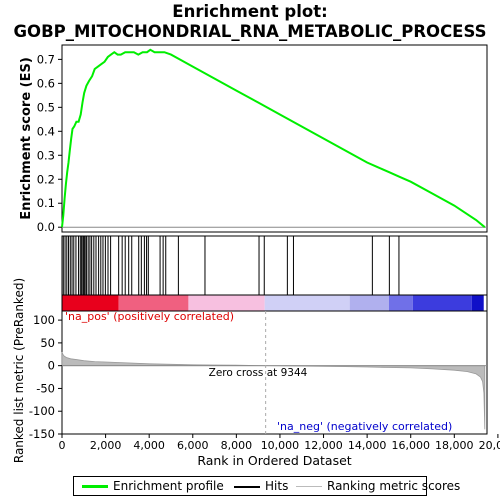  Describe the element at coordinates (394, 486) in the screenshot. I see `legend-label-ranking: Ranking metric scores` at that location.